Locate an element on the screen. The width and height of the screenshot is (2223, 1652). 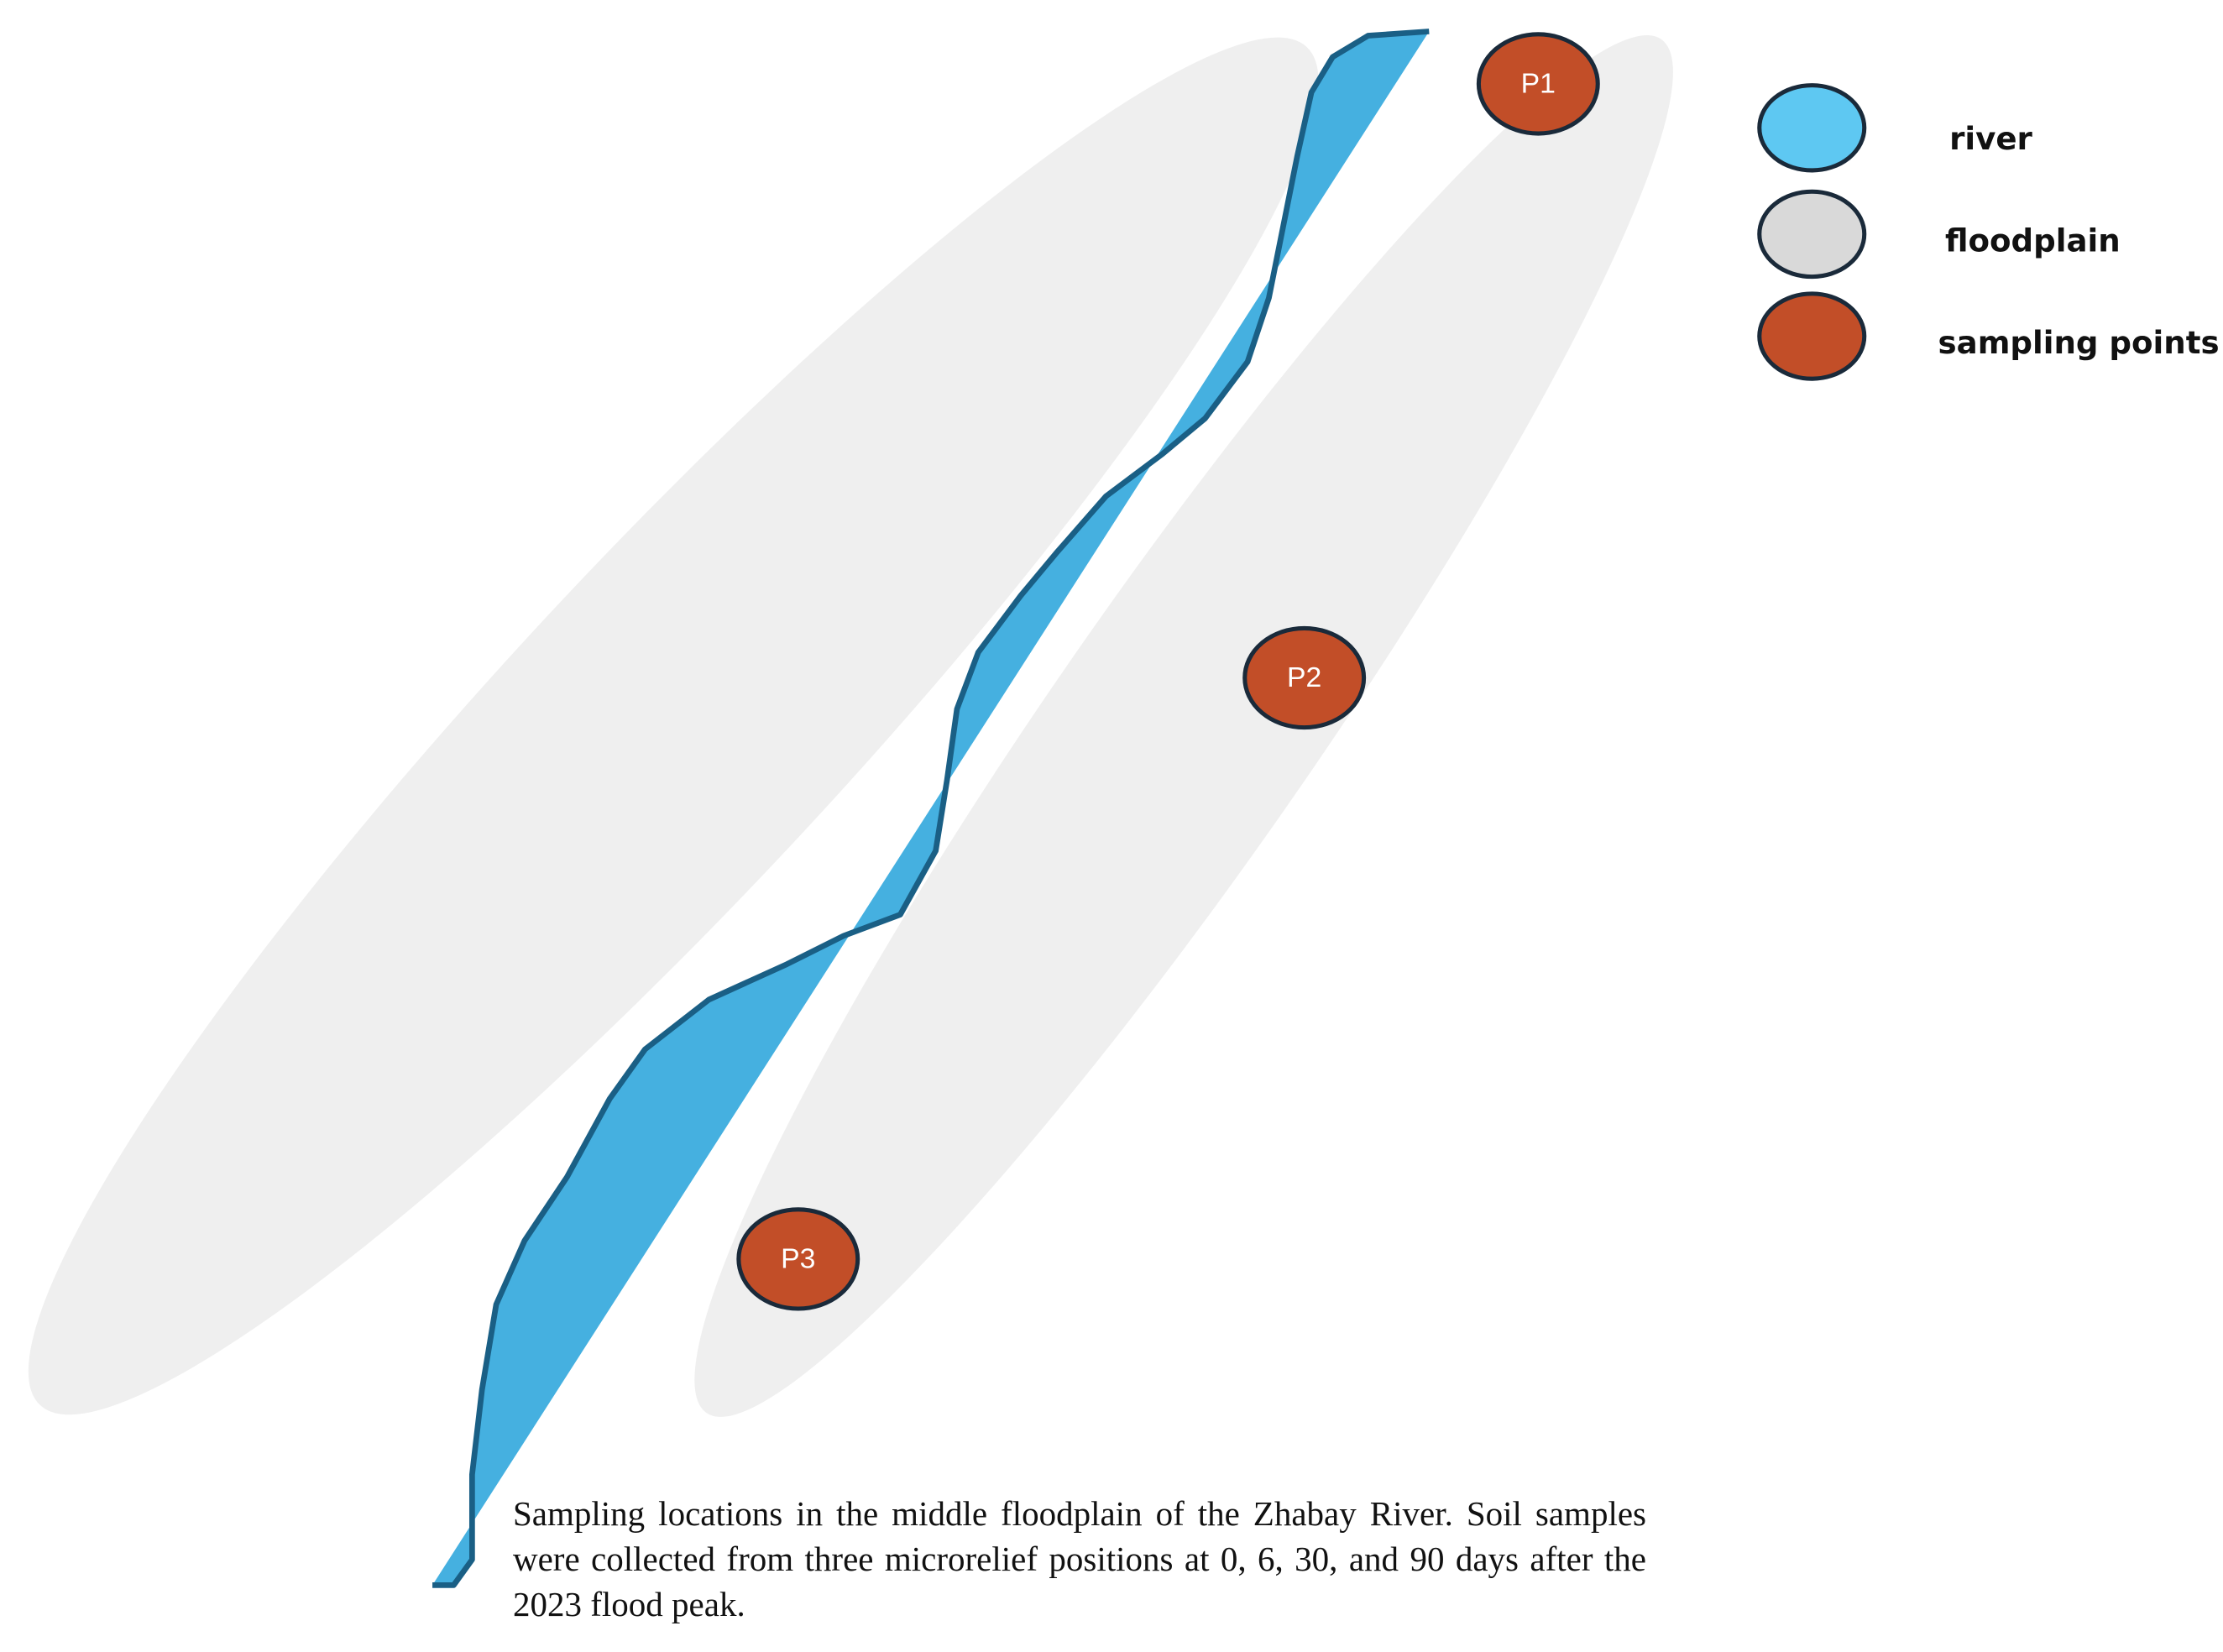
point-label: P2 is located at coordinates (1304, 677).